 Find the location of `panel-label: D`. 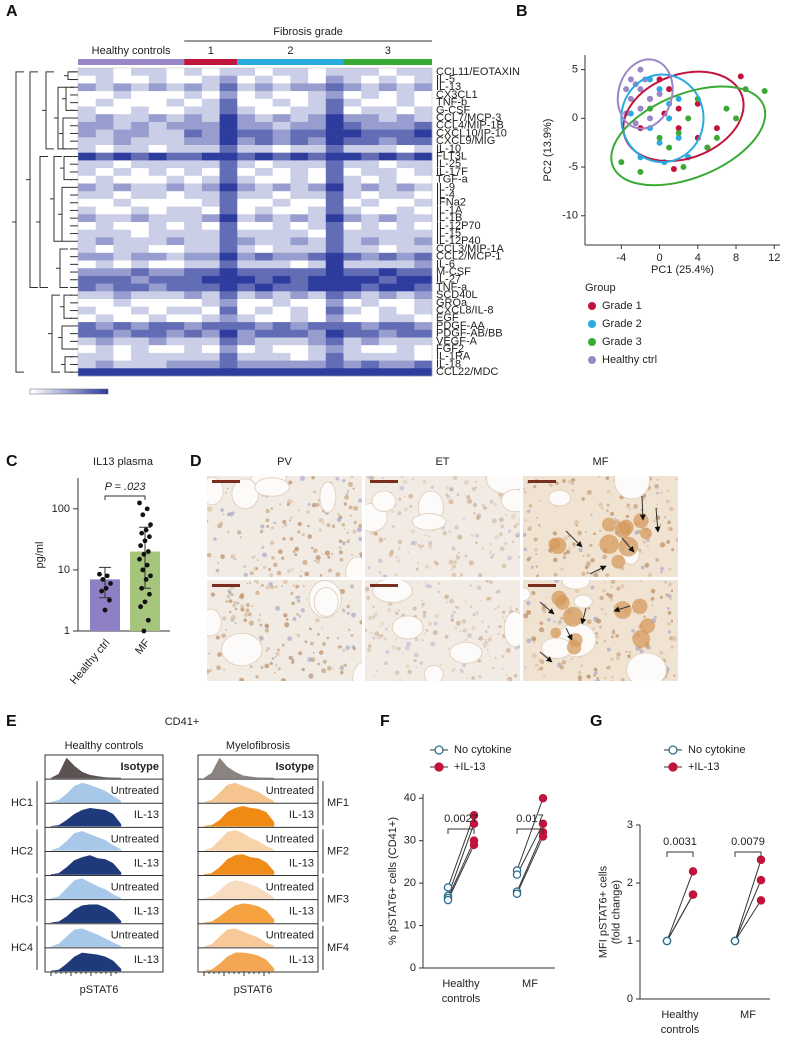

panel-label: D is located at coordinates (196, 461).